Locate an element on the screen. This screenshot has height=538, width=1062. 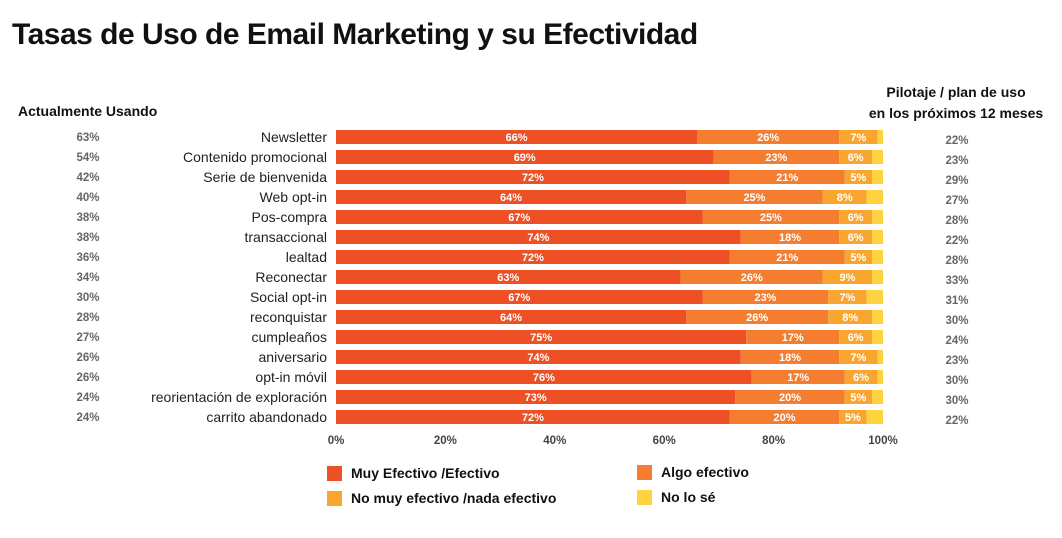
currently-using-value: 38% is located at coordinates (87, 218).